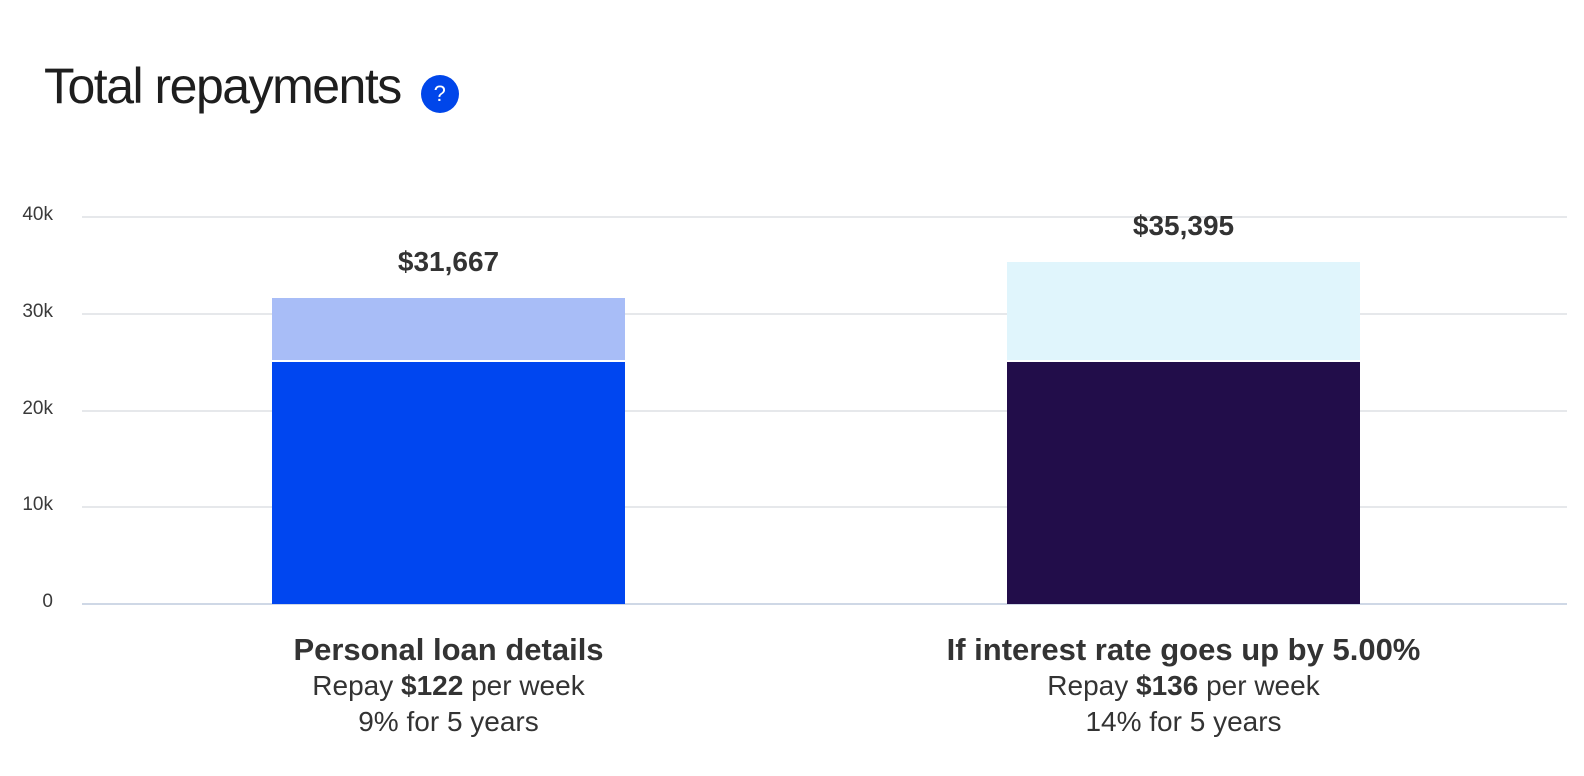  I want to click on y-axis-tick-label: 0, so click(47, 601).